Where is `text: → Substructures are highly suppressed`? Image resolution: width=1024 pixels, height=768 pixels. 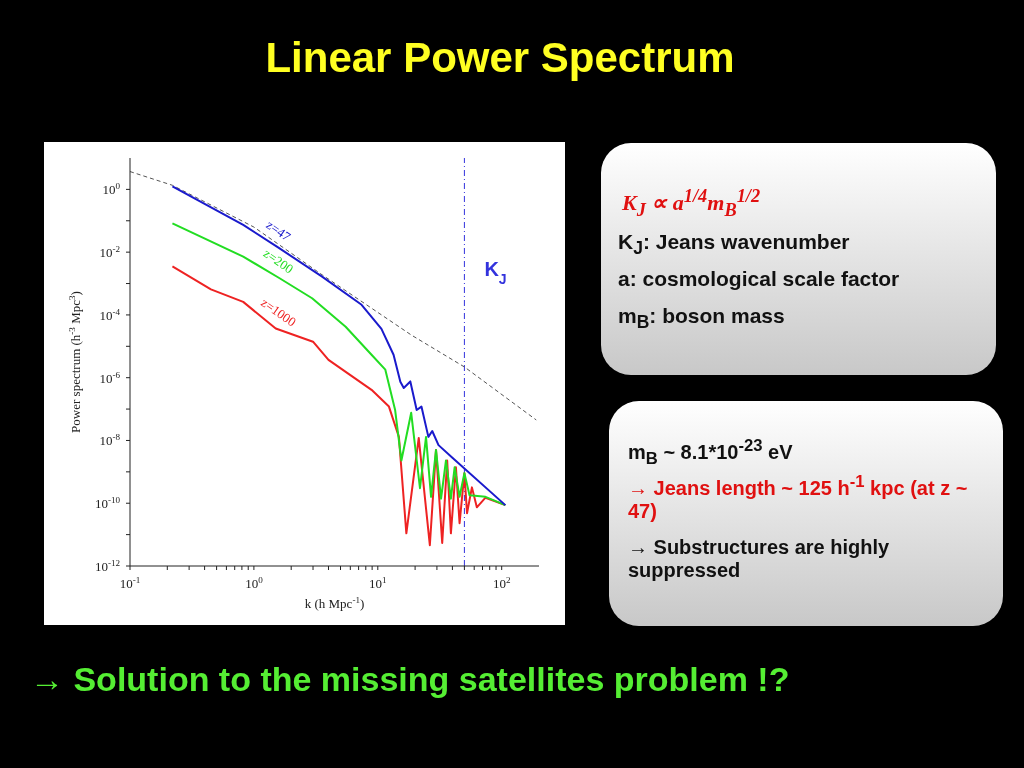
text: → Substructures are highly suppressed is located at coordinates (759, 559).